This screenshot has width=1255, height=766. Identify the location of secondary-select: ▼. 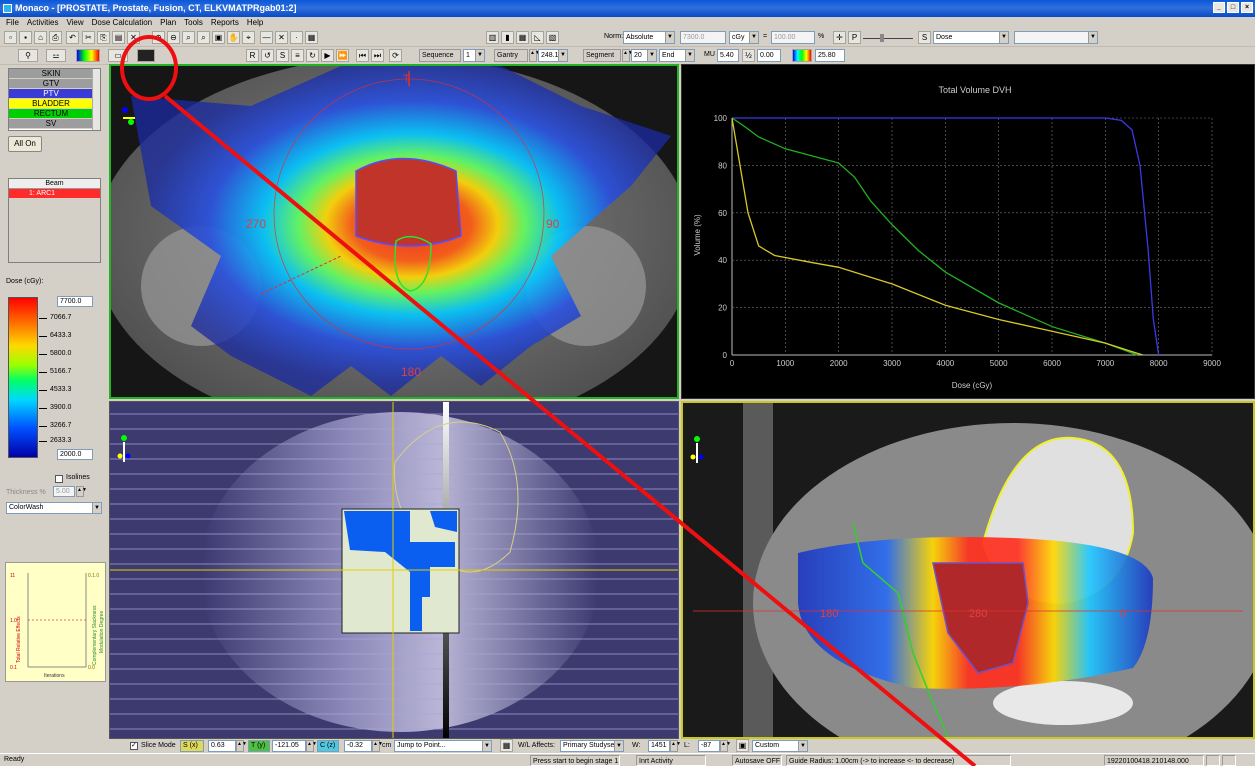
(1056, 37).